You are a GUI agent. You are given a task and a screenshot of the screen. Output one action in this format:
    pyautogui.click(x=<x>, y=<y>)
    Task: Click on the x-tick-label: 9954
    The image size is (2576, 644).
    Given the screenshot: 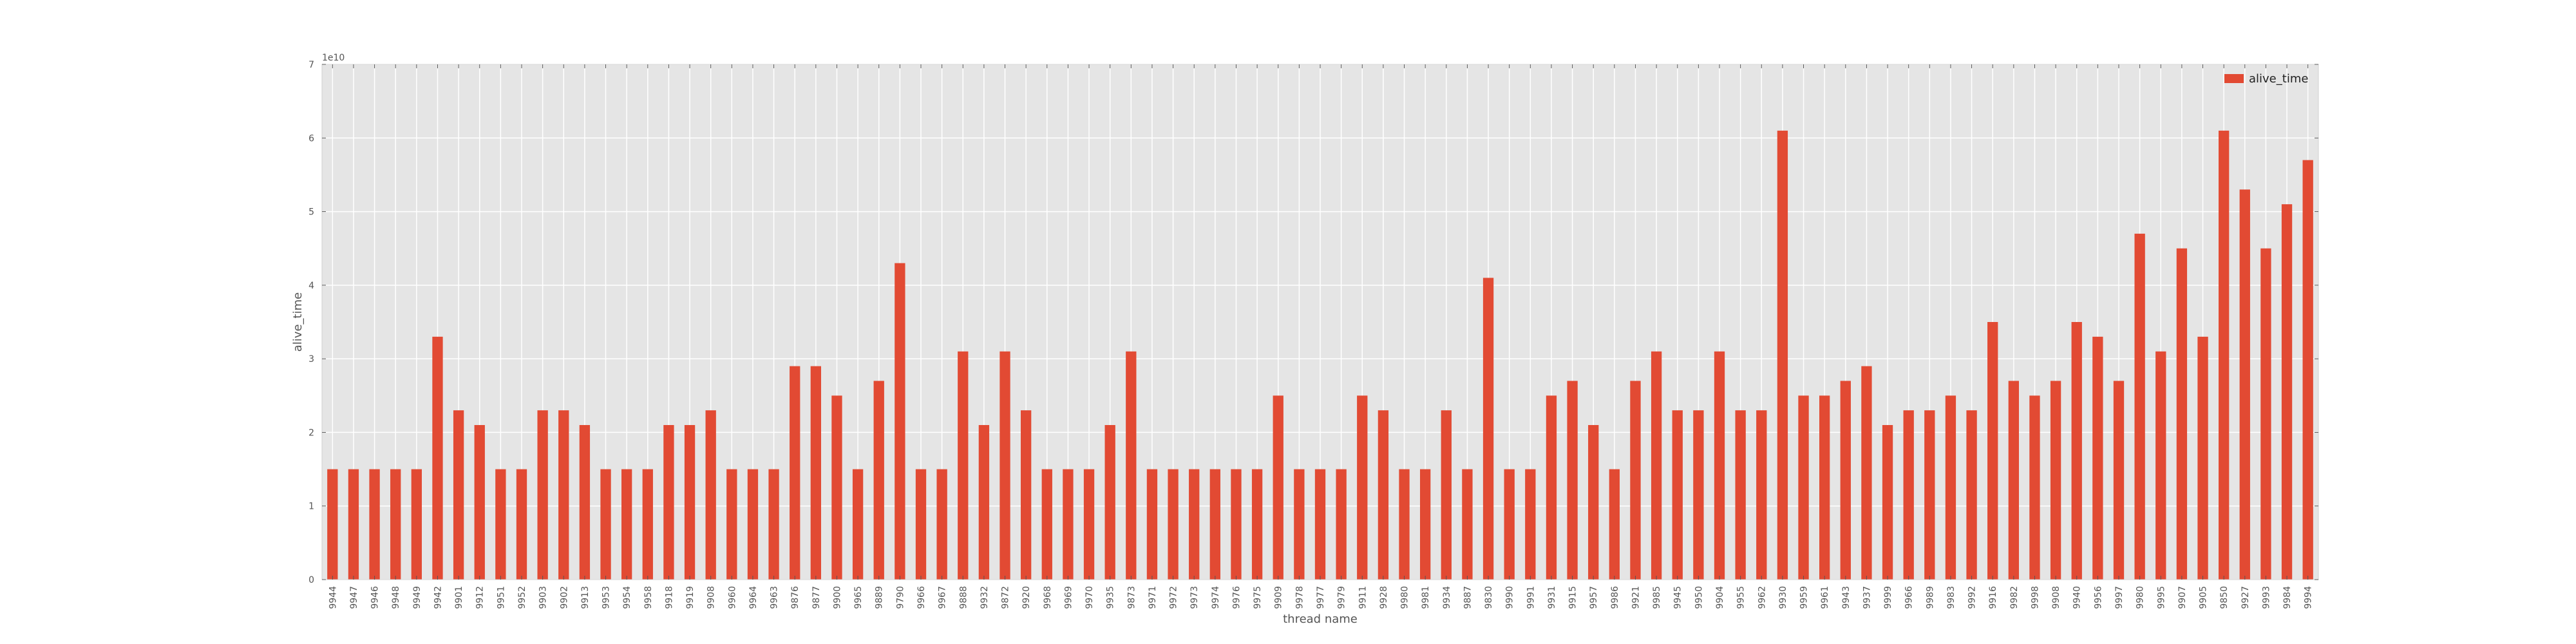 What is the action you would take?
    pyautogui.click(x=627, y=597)
    